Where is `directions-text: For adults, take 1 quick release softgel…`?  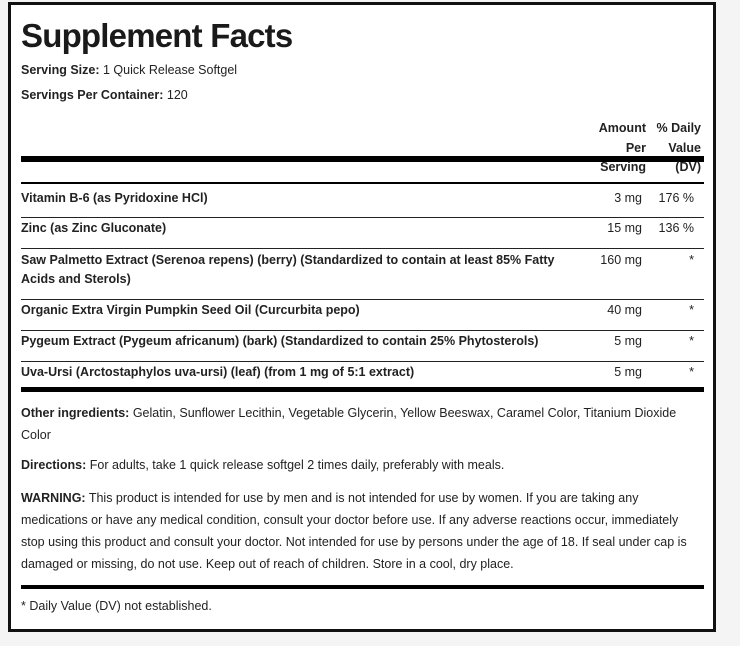
directions-text: For adults, take 1 quick release softgel… is located at coordinates (297, 465).